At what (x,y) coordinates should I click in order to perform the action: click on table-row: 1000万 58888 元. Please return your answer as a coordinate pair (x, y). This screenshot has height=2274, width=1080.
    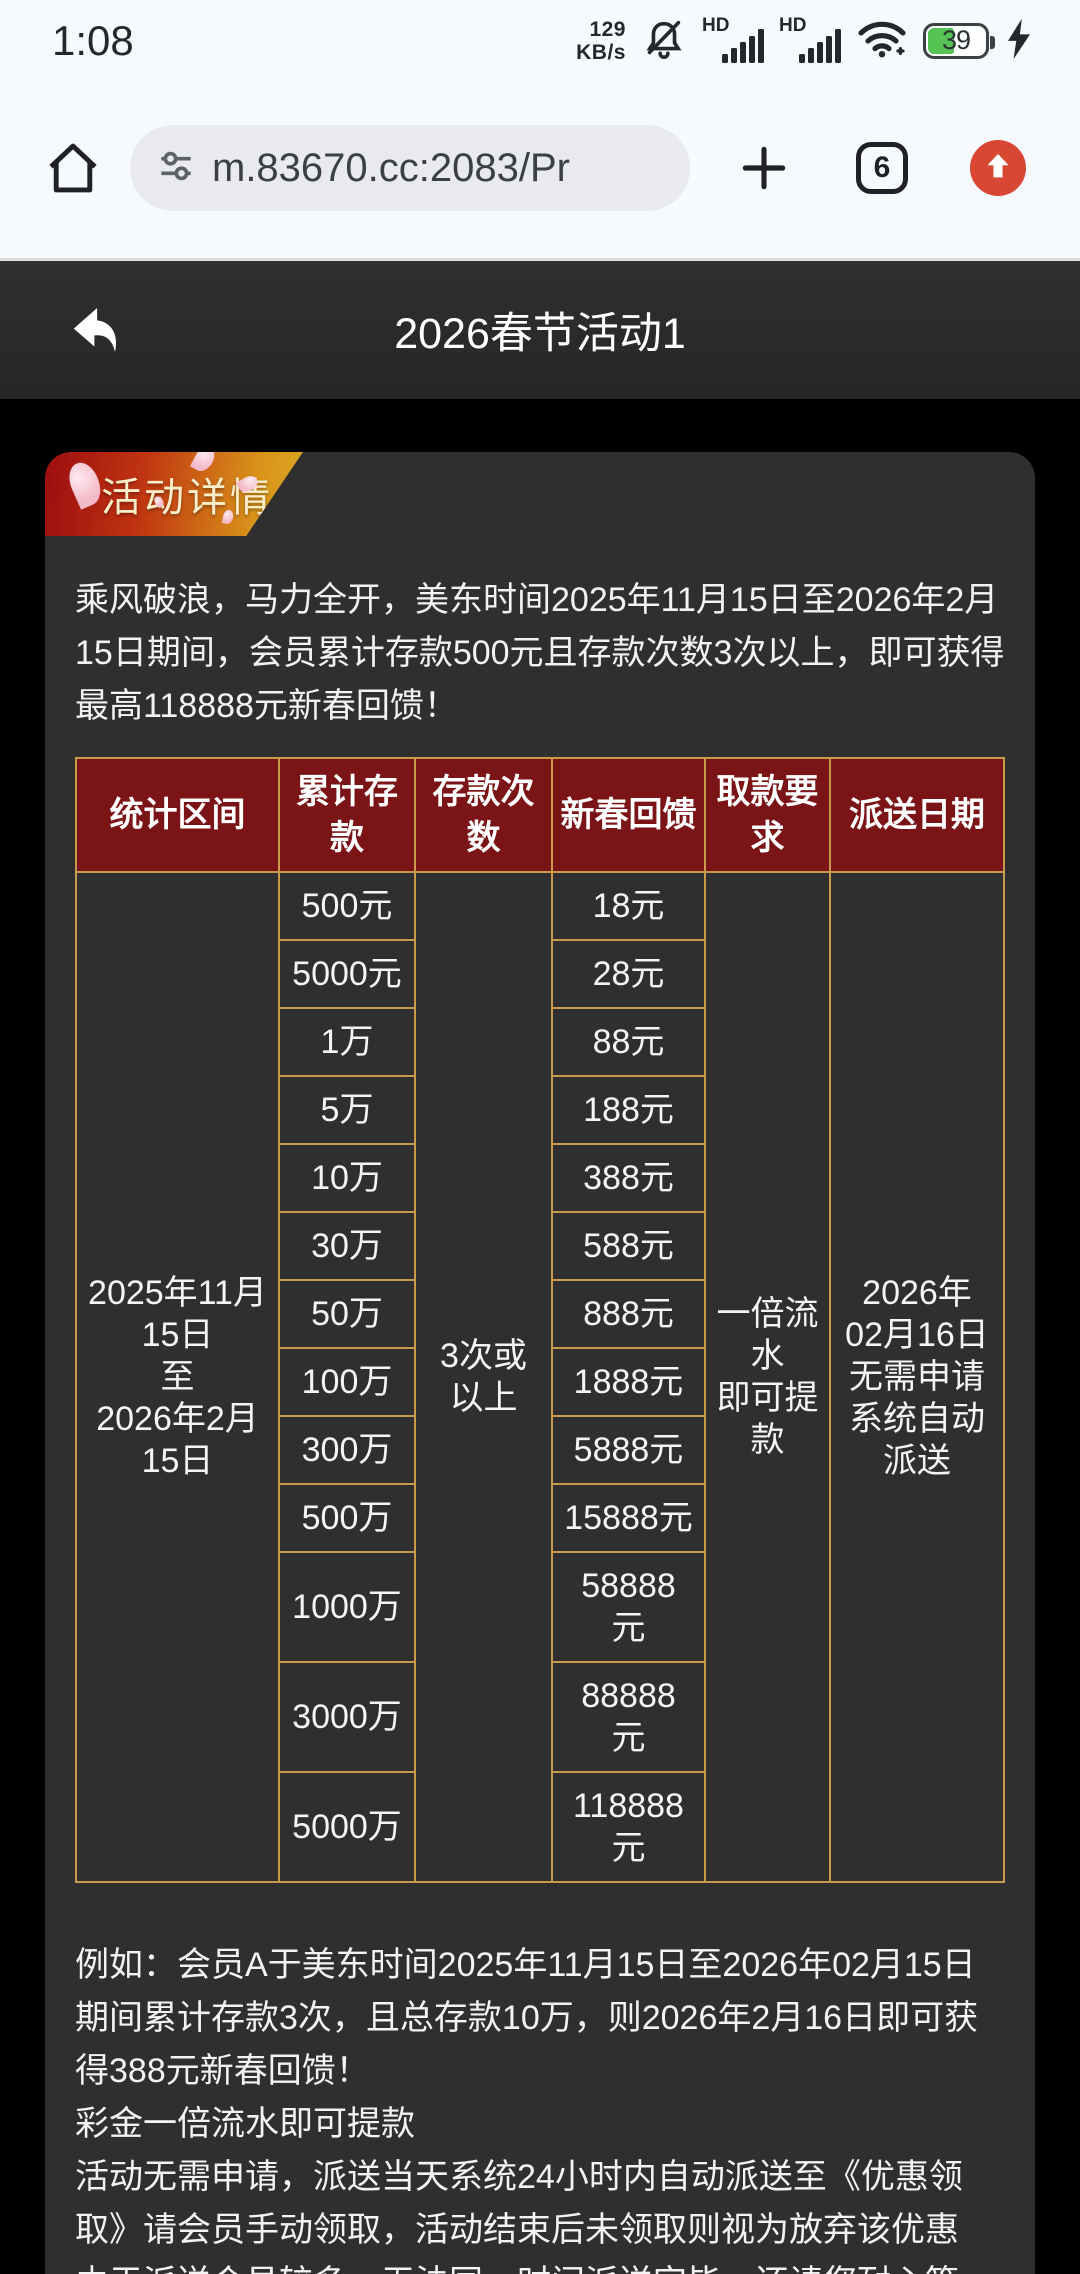
    Looking at the image, I should click on (540, 1607).